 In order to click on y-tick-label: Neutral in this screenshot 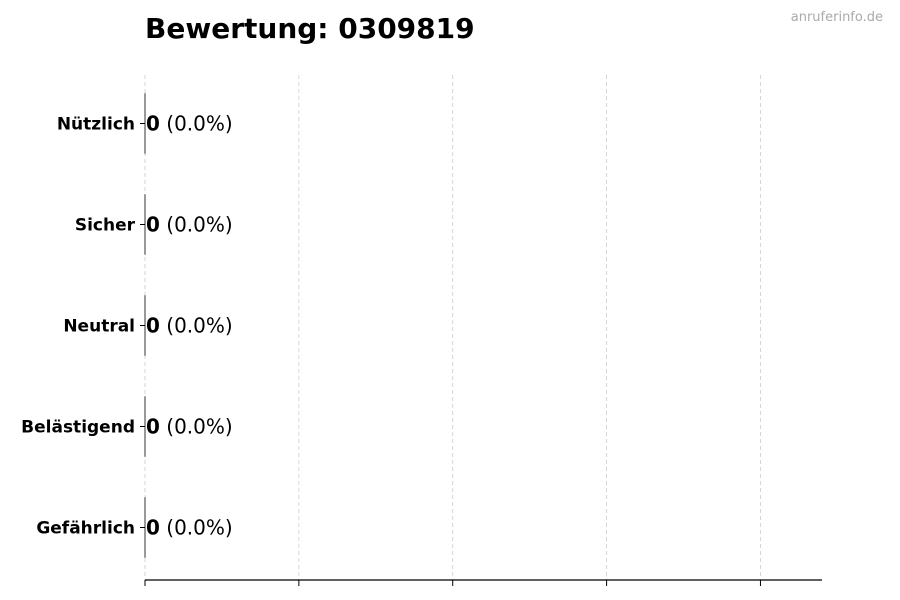, I will do `click(99, 327)`.